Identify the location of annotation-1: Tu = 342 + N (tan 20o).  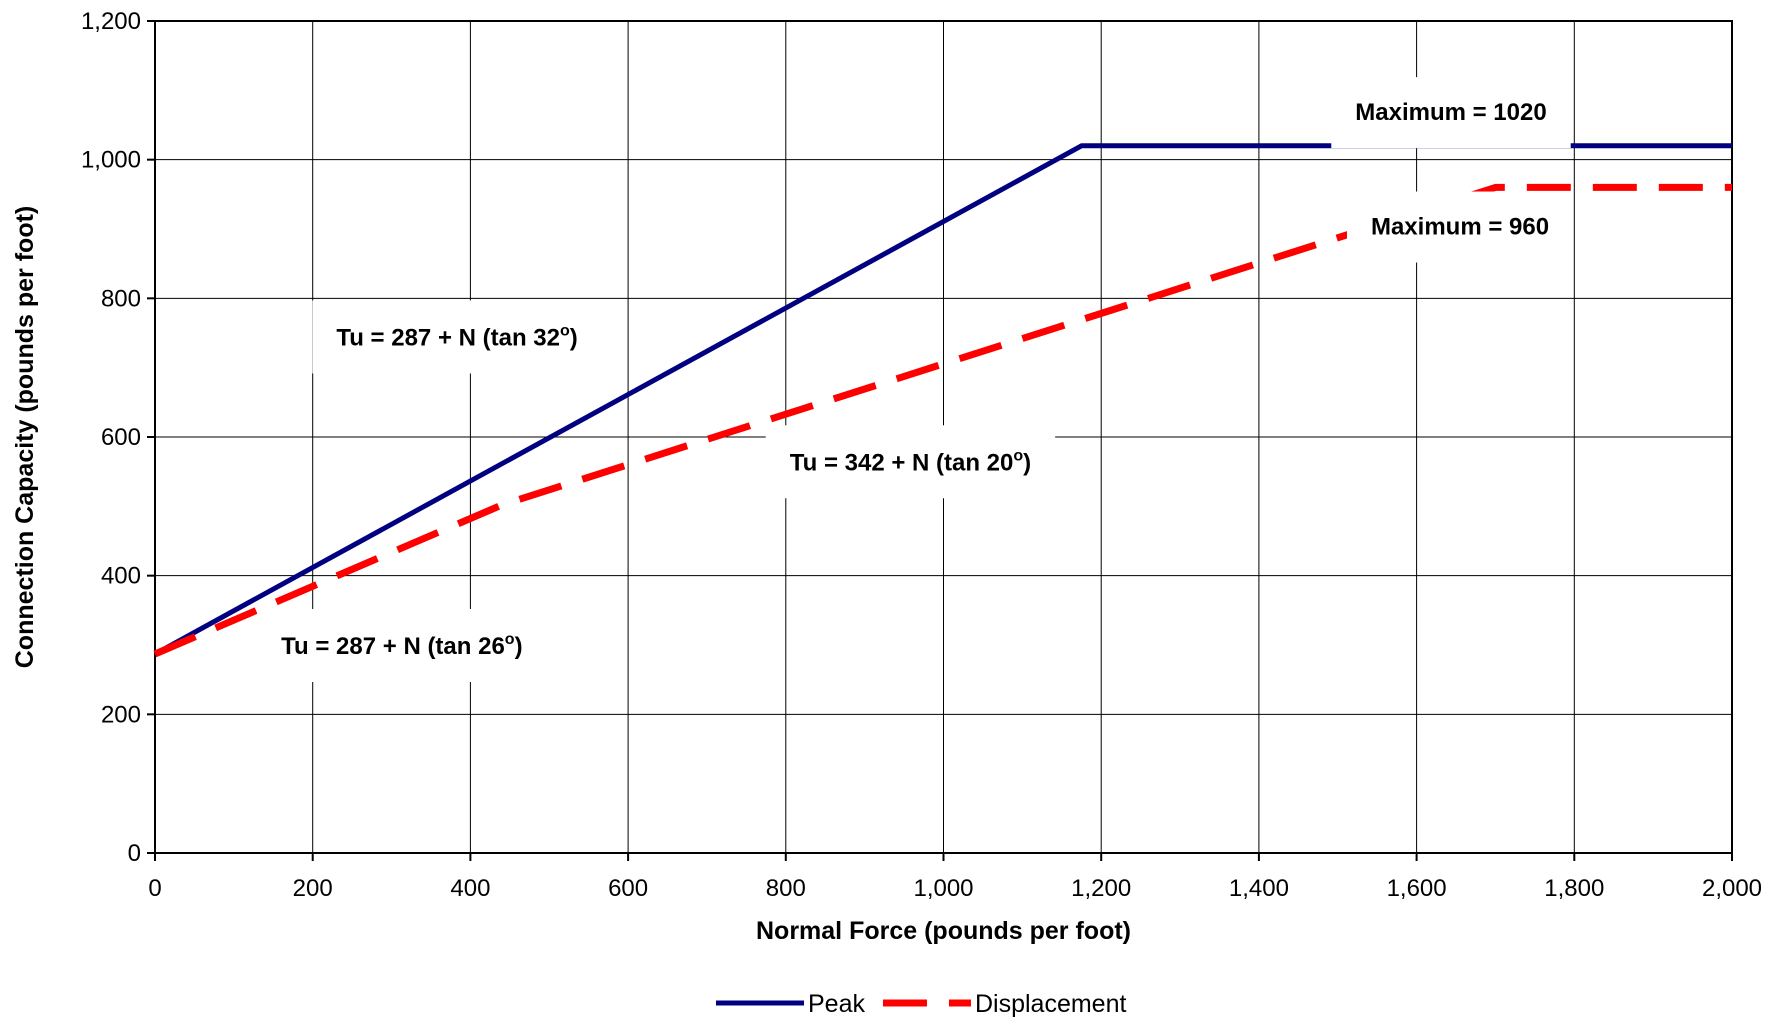
(910, 462).